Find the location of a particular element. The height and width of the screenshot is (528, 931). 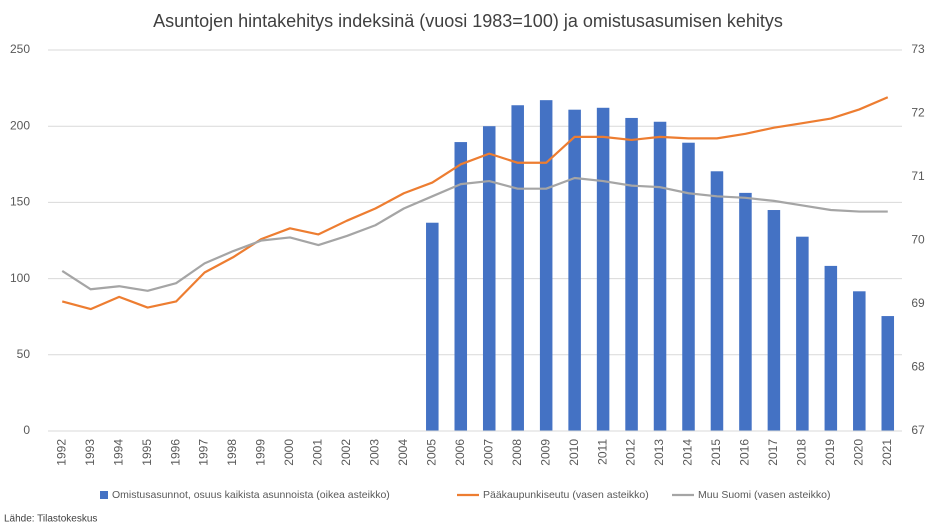

legend-label: Muu Suomi (vasen asteikko) is located at coordinates (764, 495).